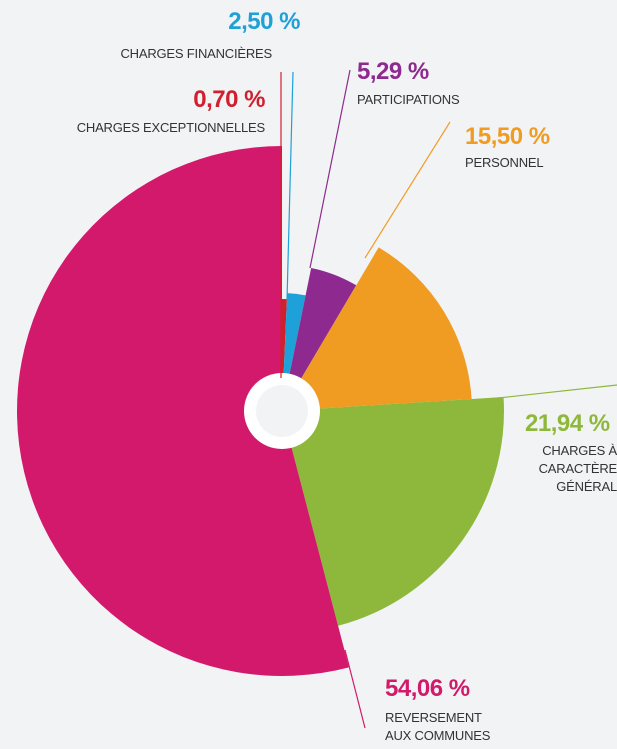 Image resolution: width=617 pixels, height=749 pixels. What do you see at coordinates (504, 162) in the screenshot?
I see `category-label: PERSONNEL` at bounding box center [504, 162].